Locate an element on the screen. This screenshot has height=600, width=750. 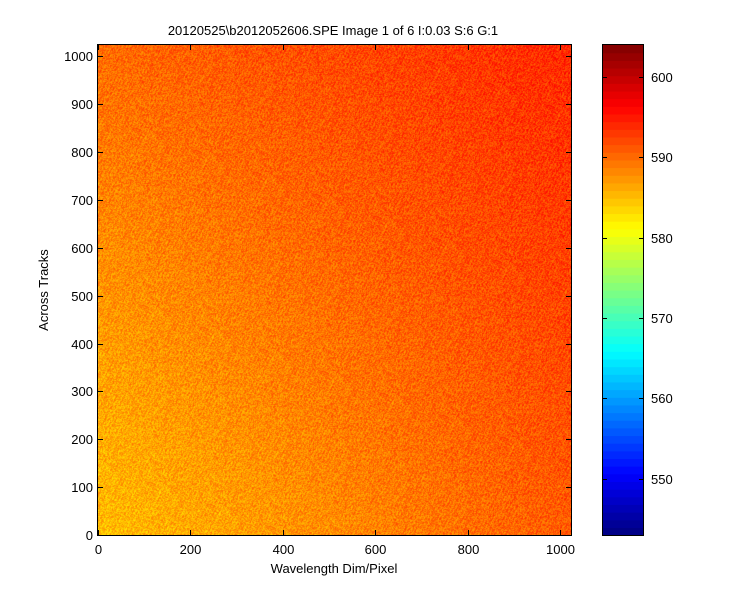
x-tick-label: 400 is located at coordinates (284, 549).